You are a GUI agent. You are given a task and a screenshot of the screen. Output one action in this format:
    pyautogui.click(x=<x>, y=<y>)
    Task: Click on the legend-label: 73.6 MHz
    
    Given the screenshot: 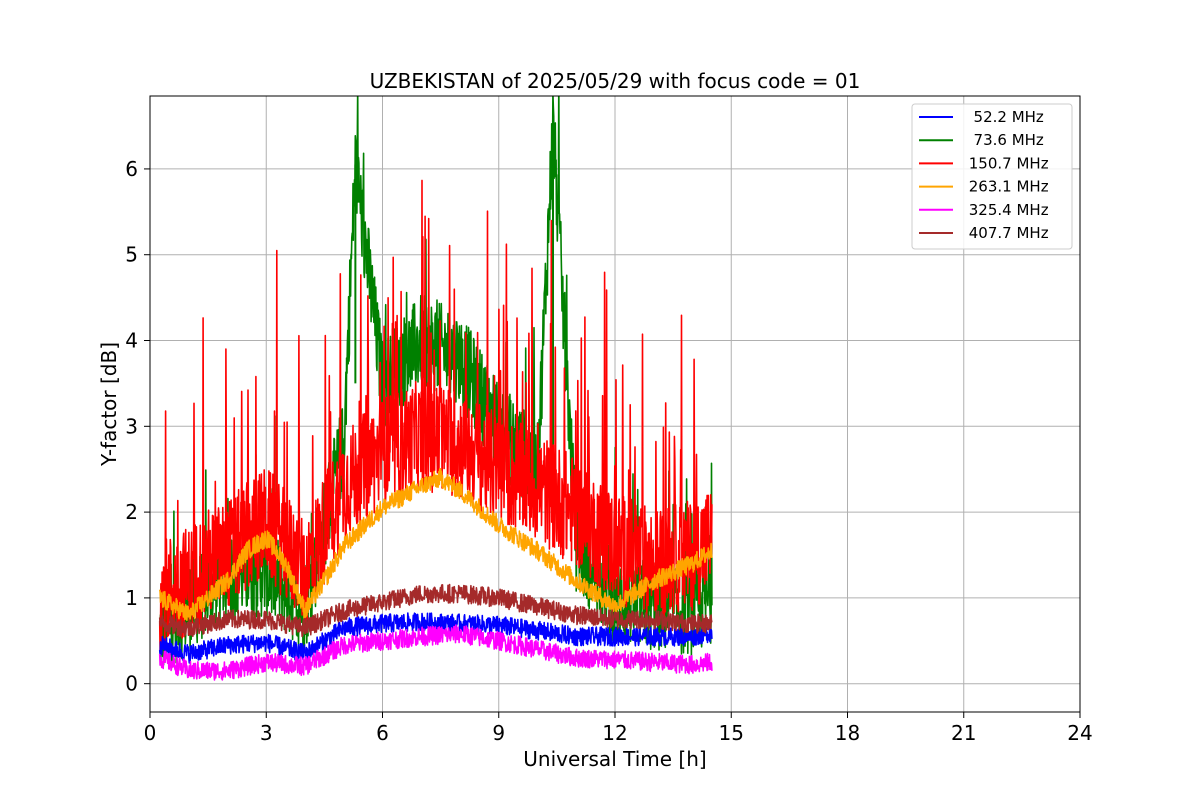 What is the action you would take?
    pyautogui.click(x=1004, y=140)
    